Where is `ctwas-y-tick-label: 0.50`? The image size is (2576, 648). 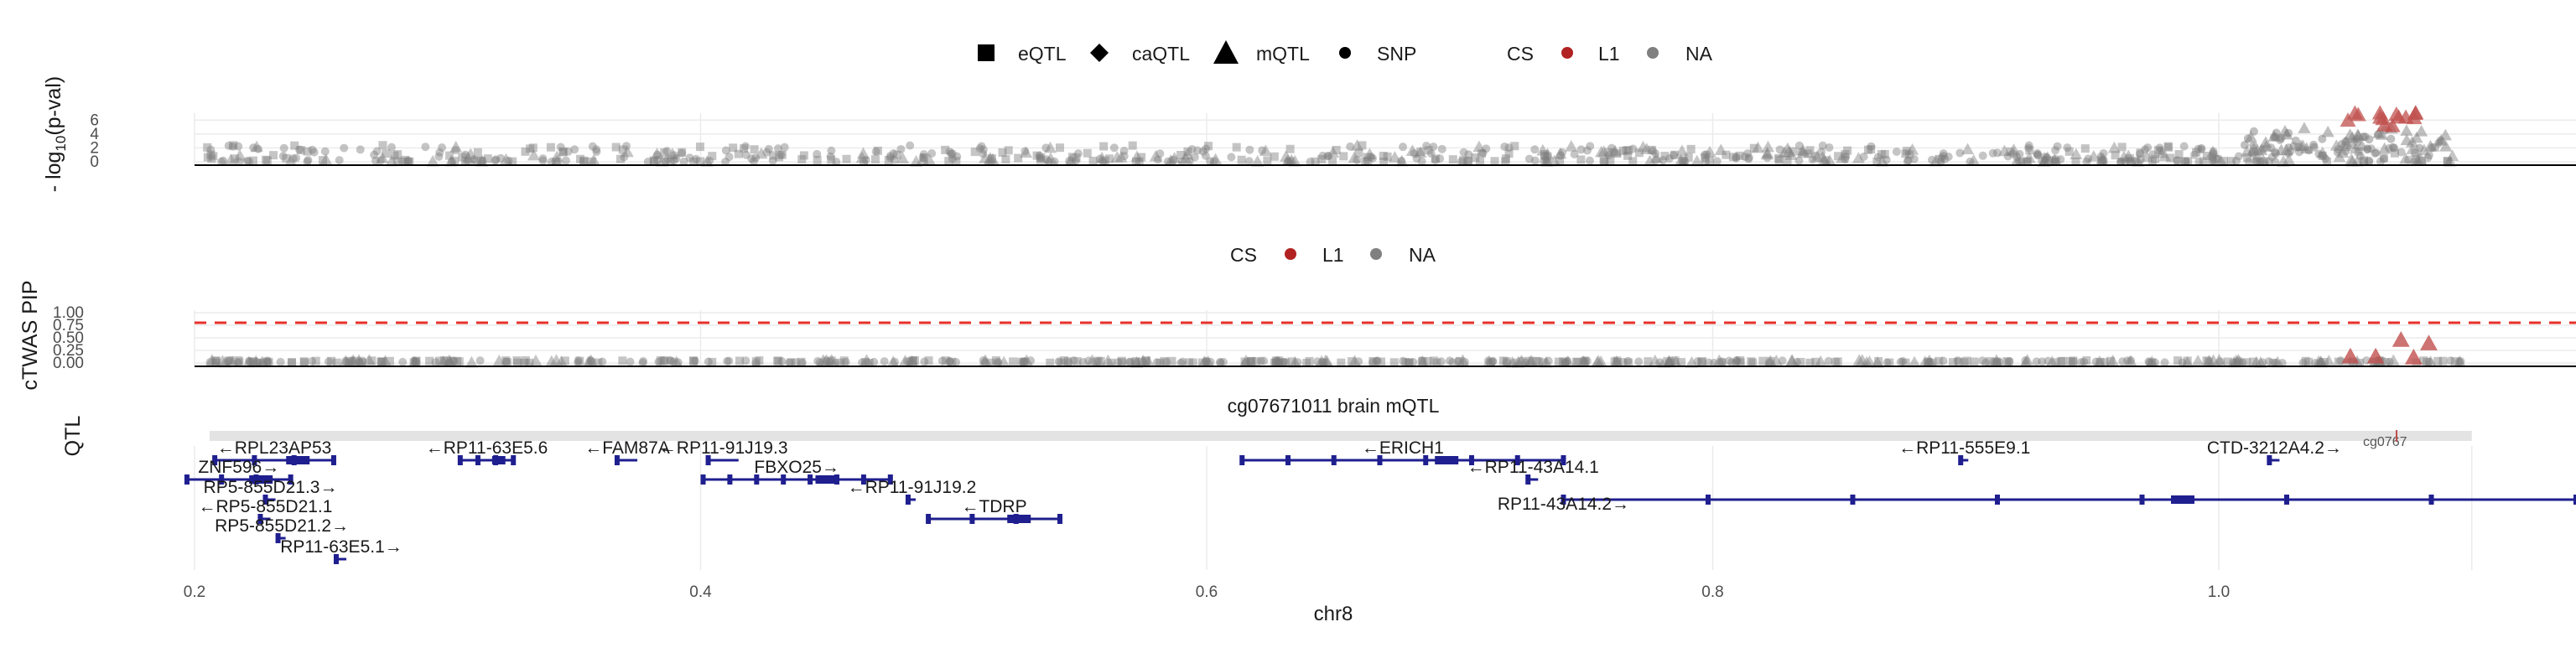 ctwas-y-tick-label: 0.50 is located at coordinates (68, 338).